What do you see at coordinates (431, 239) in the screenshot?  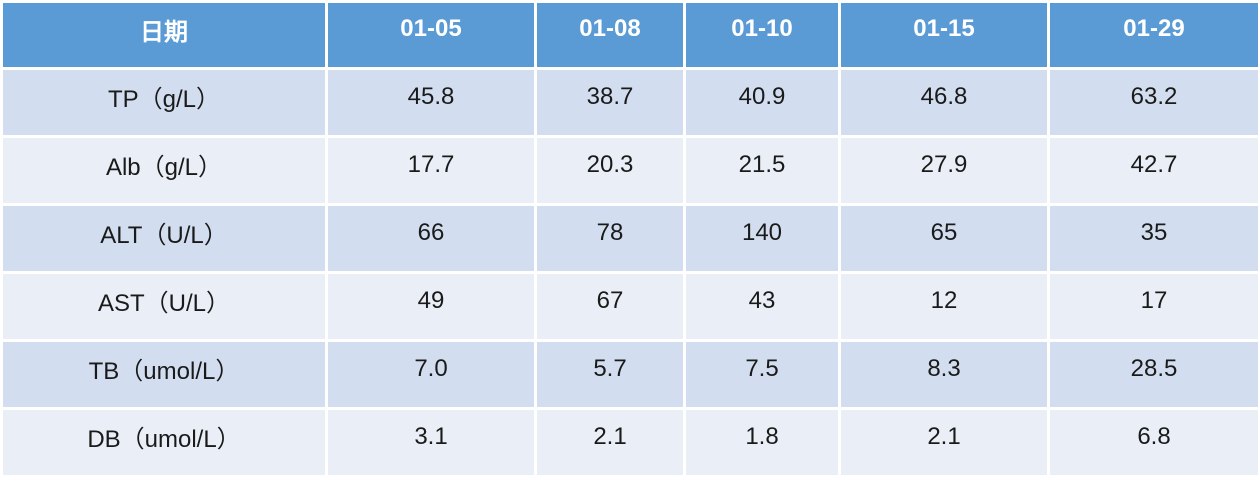 I see `table-cell: 66` at bounding box center [431, 239].